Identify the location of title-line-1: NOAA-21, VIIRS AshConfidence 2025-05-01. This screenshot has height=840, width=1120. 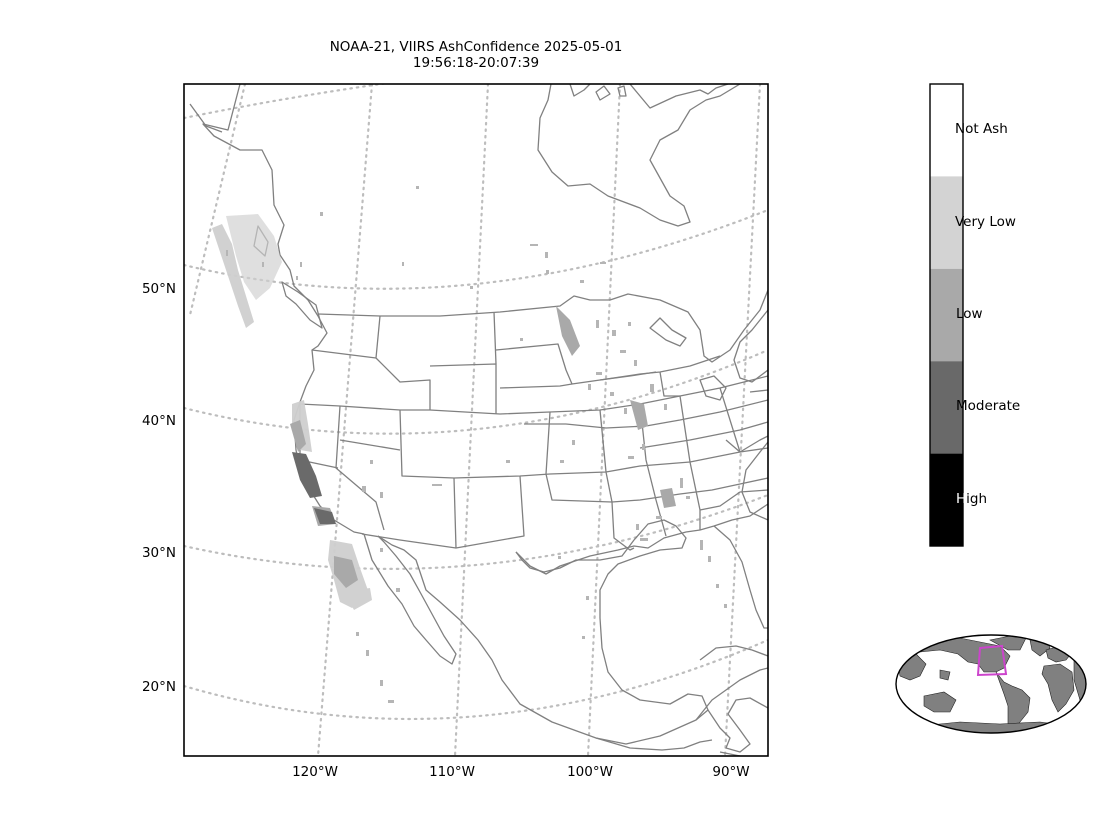
(476, 47).